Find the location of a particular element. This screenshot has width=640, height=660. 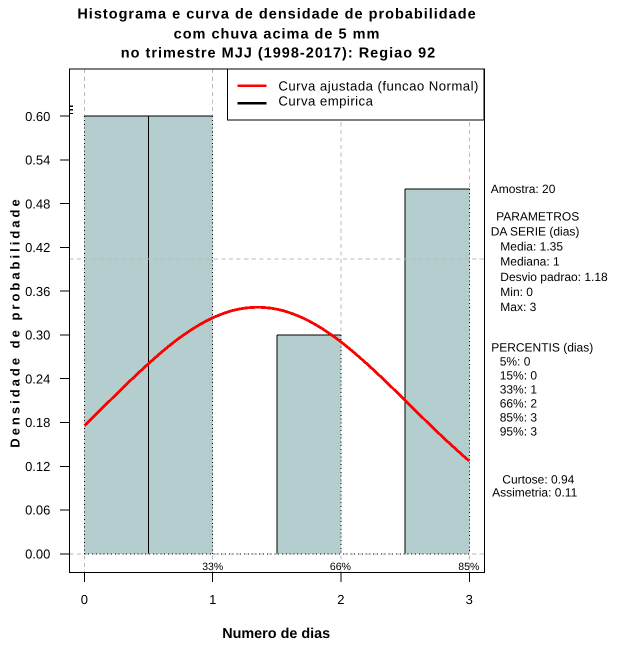

svg-text: 0.42 is located at coordinates (37, 247).